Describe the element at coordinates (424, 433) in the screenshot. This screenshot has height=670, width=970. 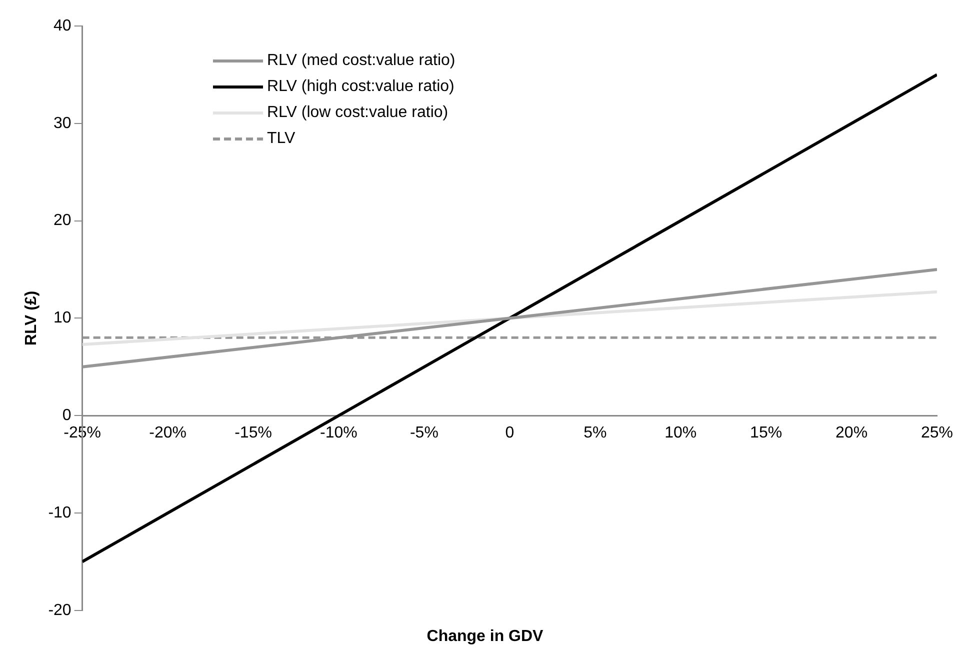
I see `x-tick-label: -5%` at that location.